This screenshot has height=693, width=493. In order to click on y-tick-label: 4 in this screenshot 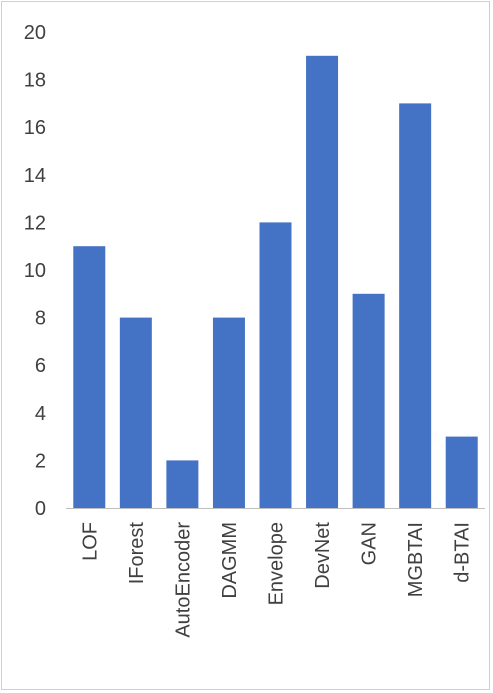, I will do `click(40, 414)`.